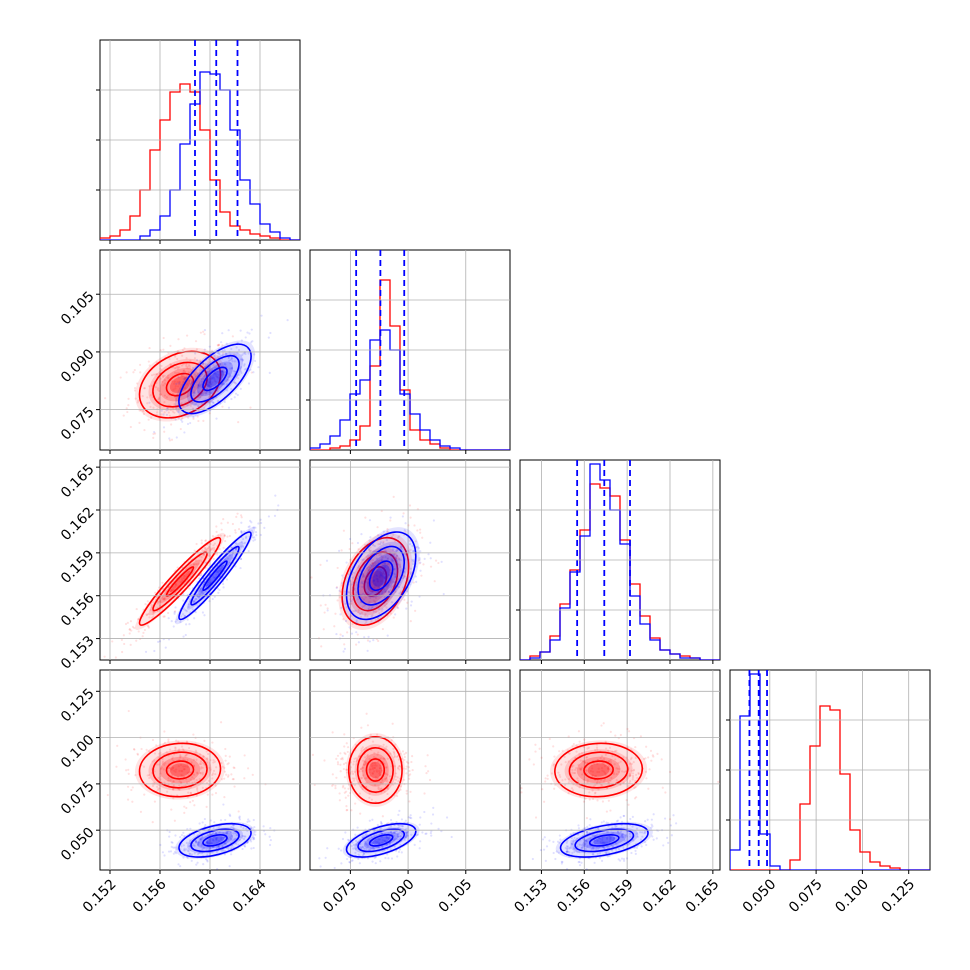 The height and width of the screenshot is (970, 970). Describe the element at coordinates (78, 845) in the screenshot. I see `y-tick-label: 0.050` at that location.